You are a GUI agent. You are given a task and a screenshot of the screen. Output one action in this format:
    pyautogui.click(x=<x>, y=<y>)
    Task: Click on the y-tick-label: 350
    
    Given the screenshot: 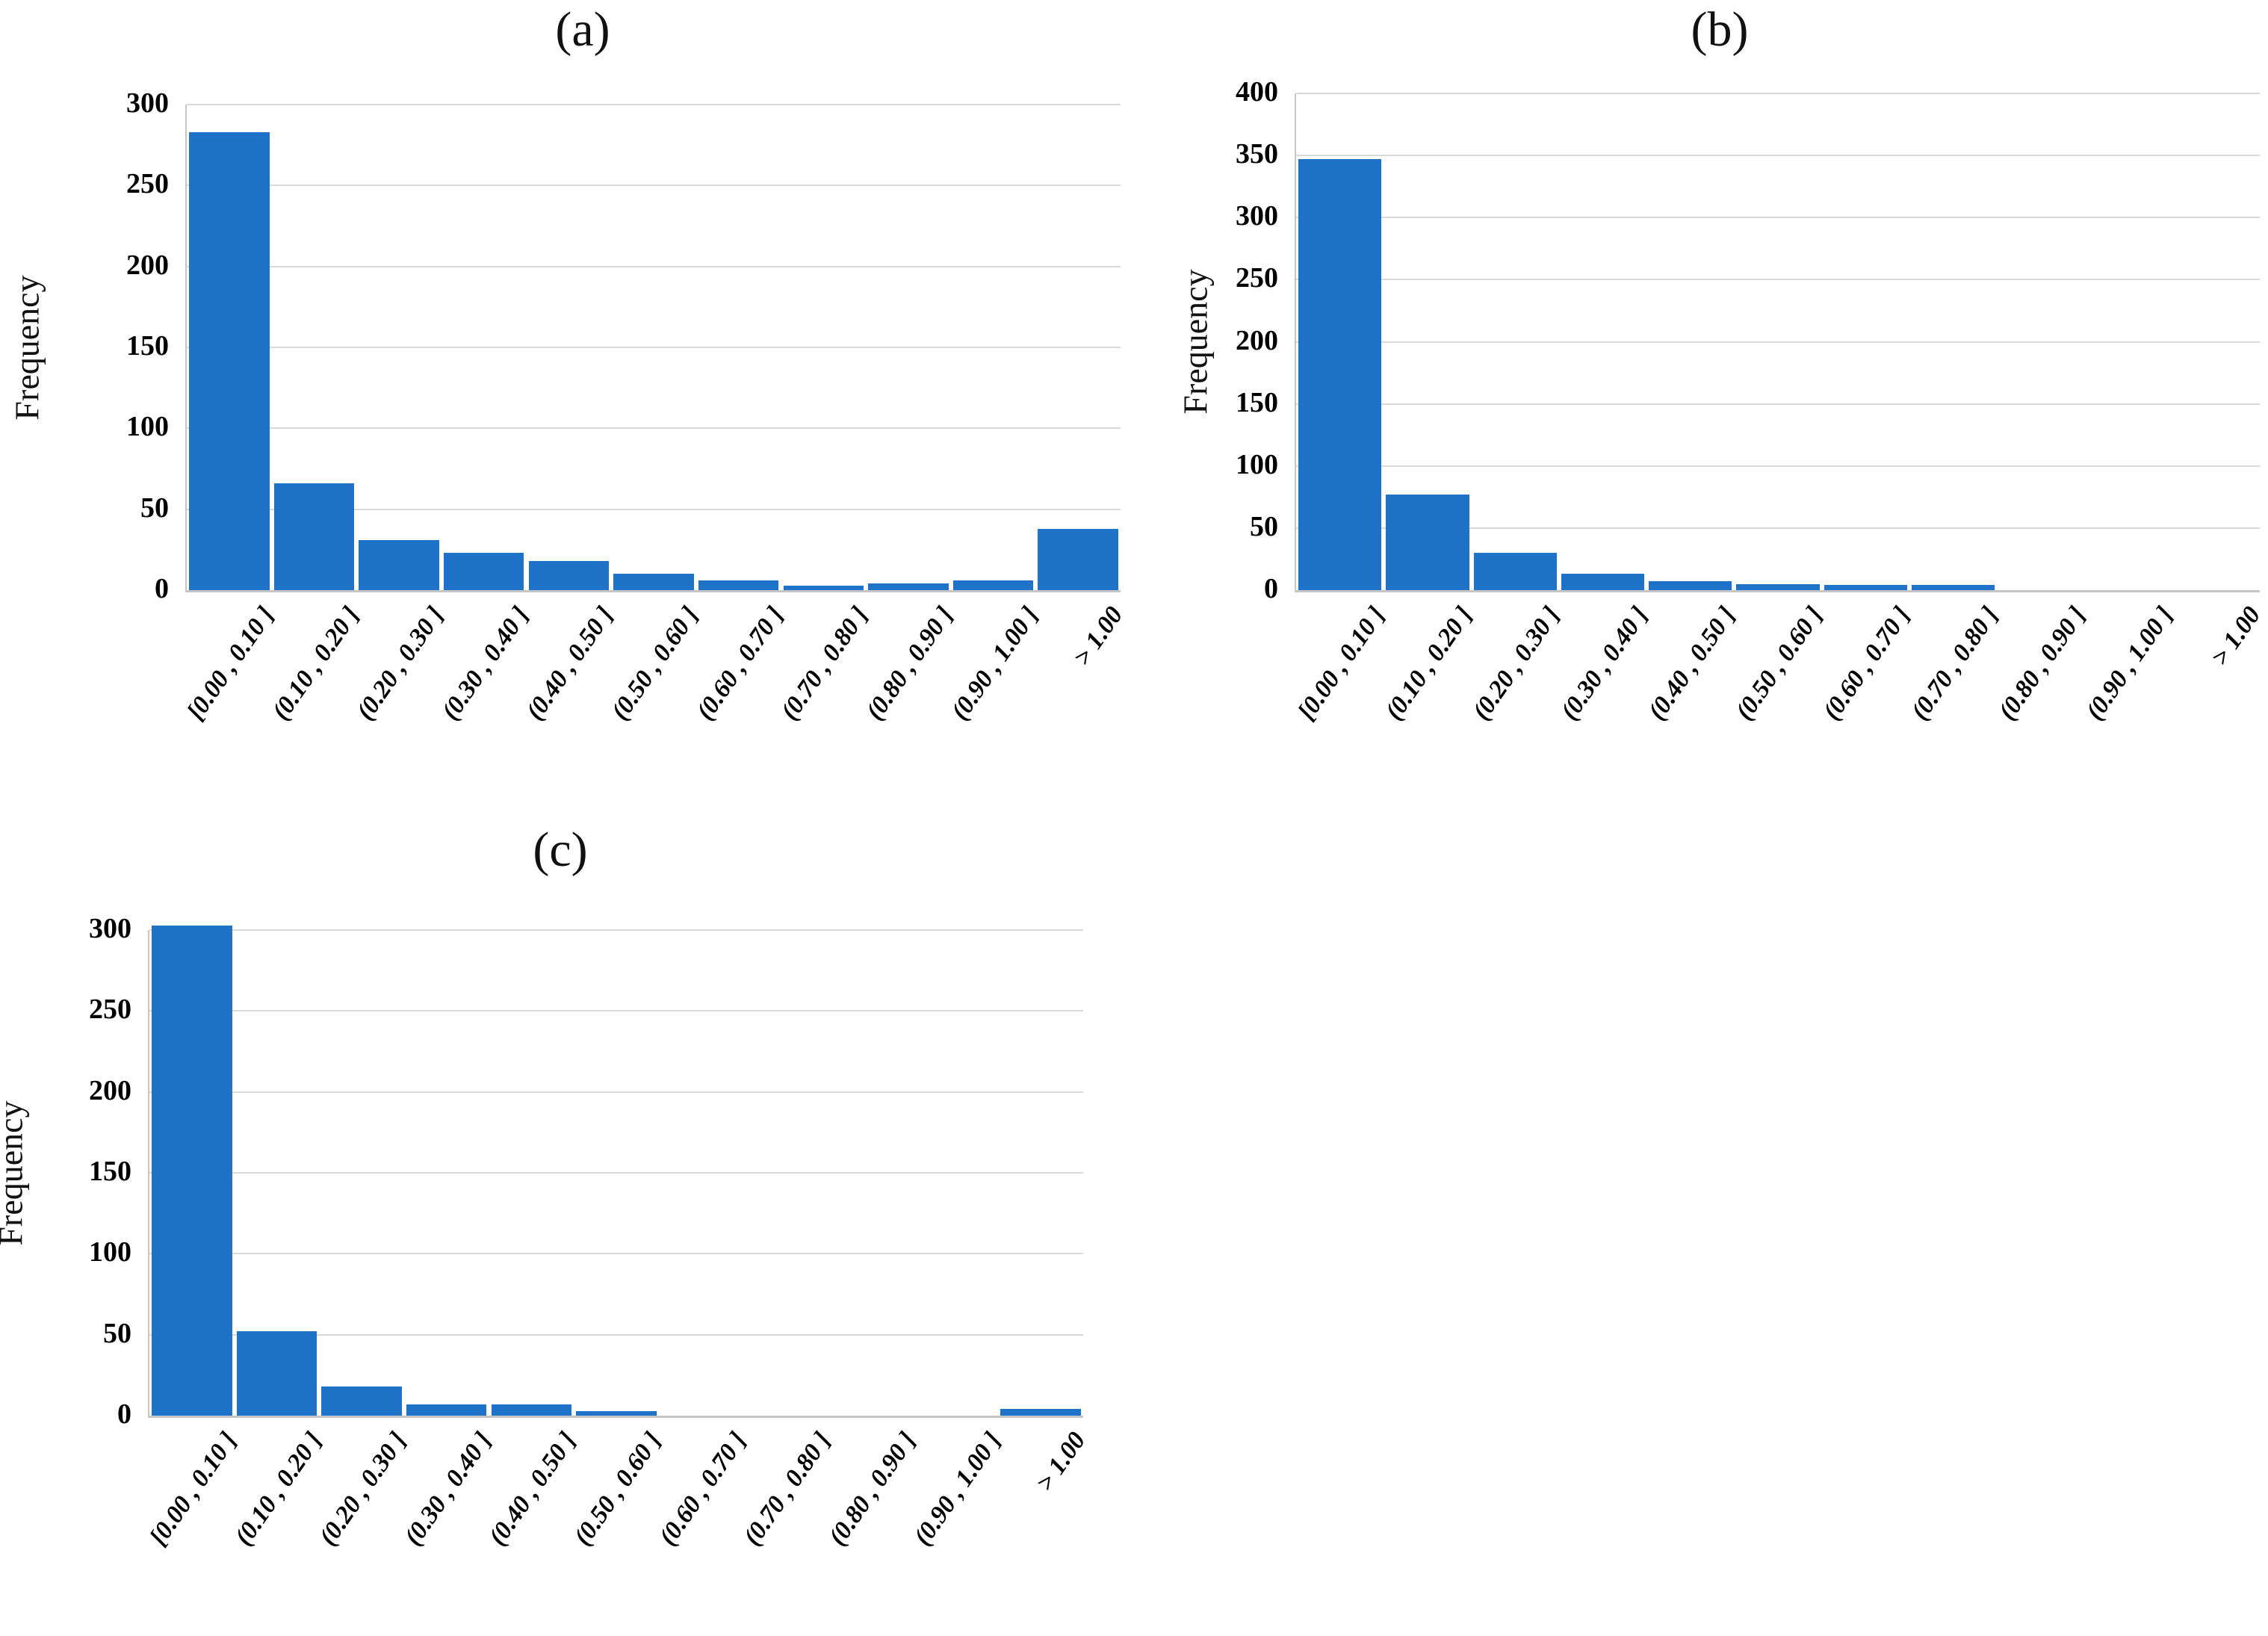 What is the action you would take?
    pyautogui.click(x=1257, y=154)
    